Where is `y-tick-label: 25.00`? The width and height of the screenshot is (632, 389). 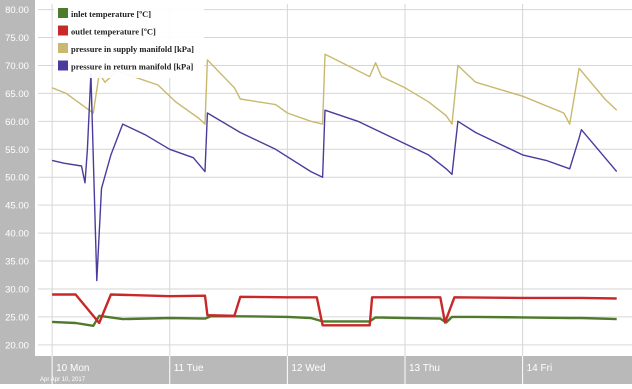
y-tick-label: 25.00 is located at coordinates (17, 317).